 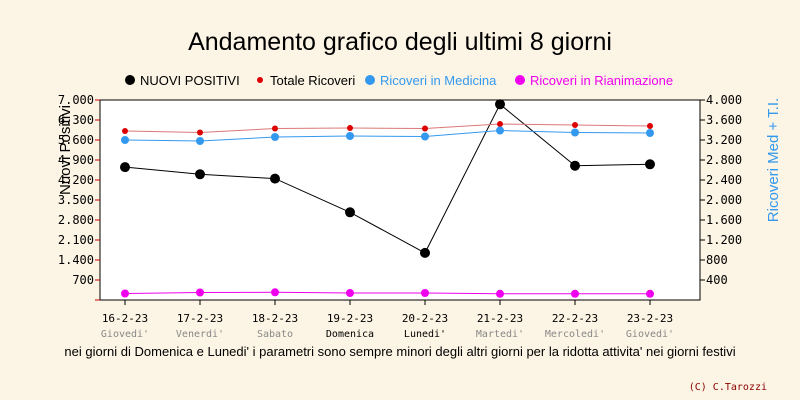 I want to click on x-tick-label: 19-2-23, so click(x=350, y=318).